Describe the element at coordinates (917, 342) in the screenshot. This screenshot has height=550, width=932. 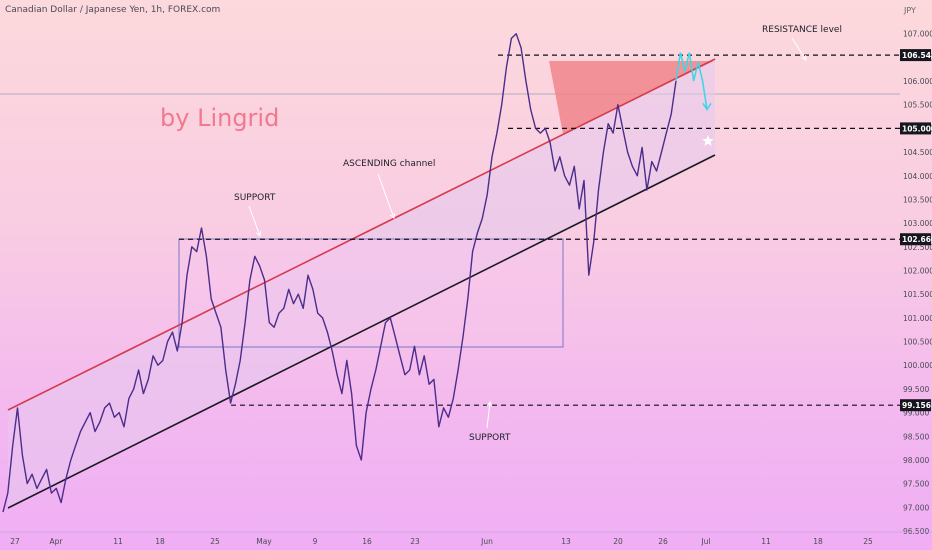
I see `y-tick-label: 100.500` at that location.